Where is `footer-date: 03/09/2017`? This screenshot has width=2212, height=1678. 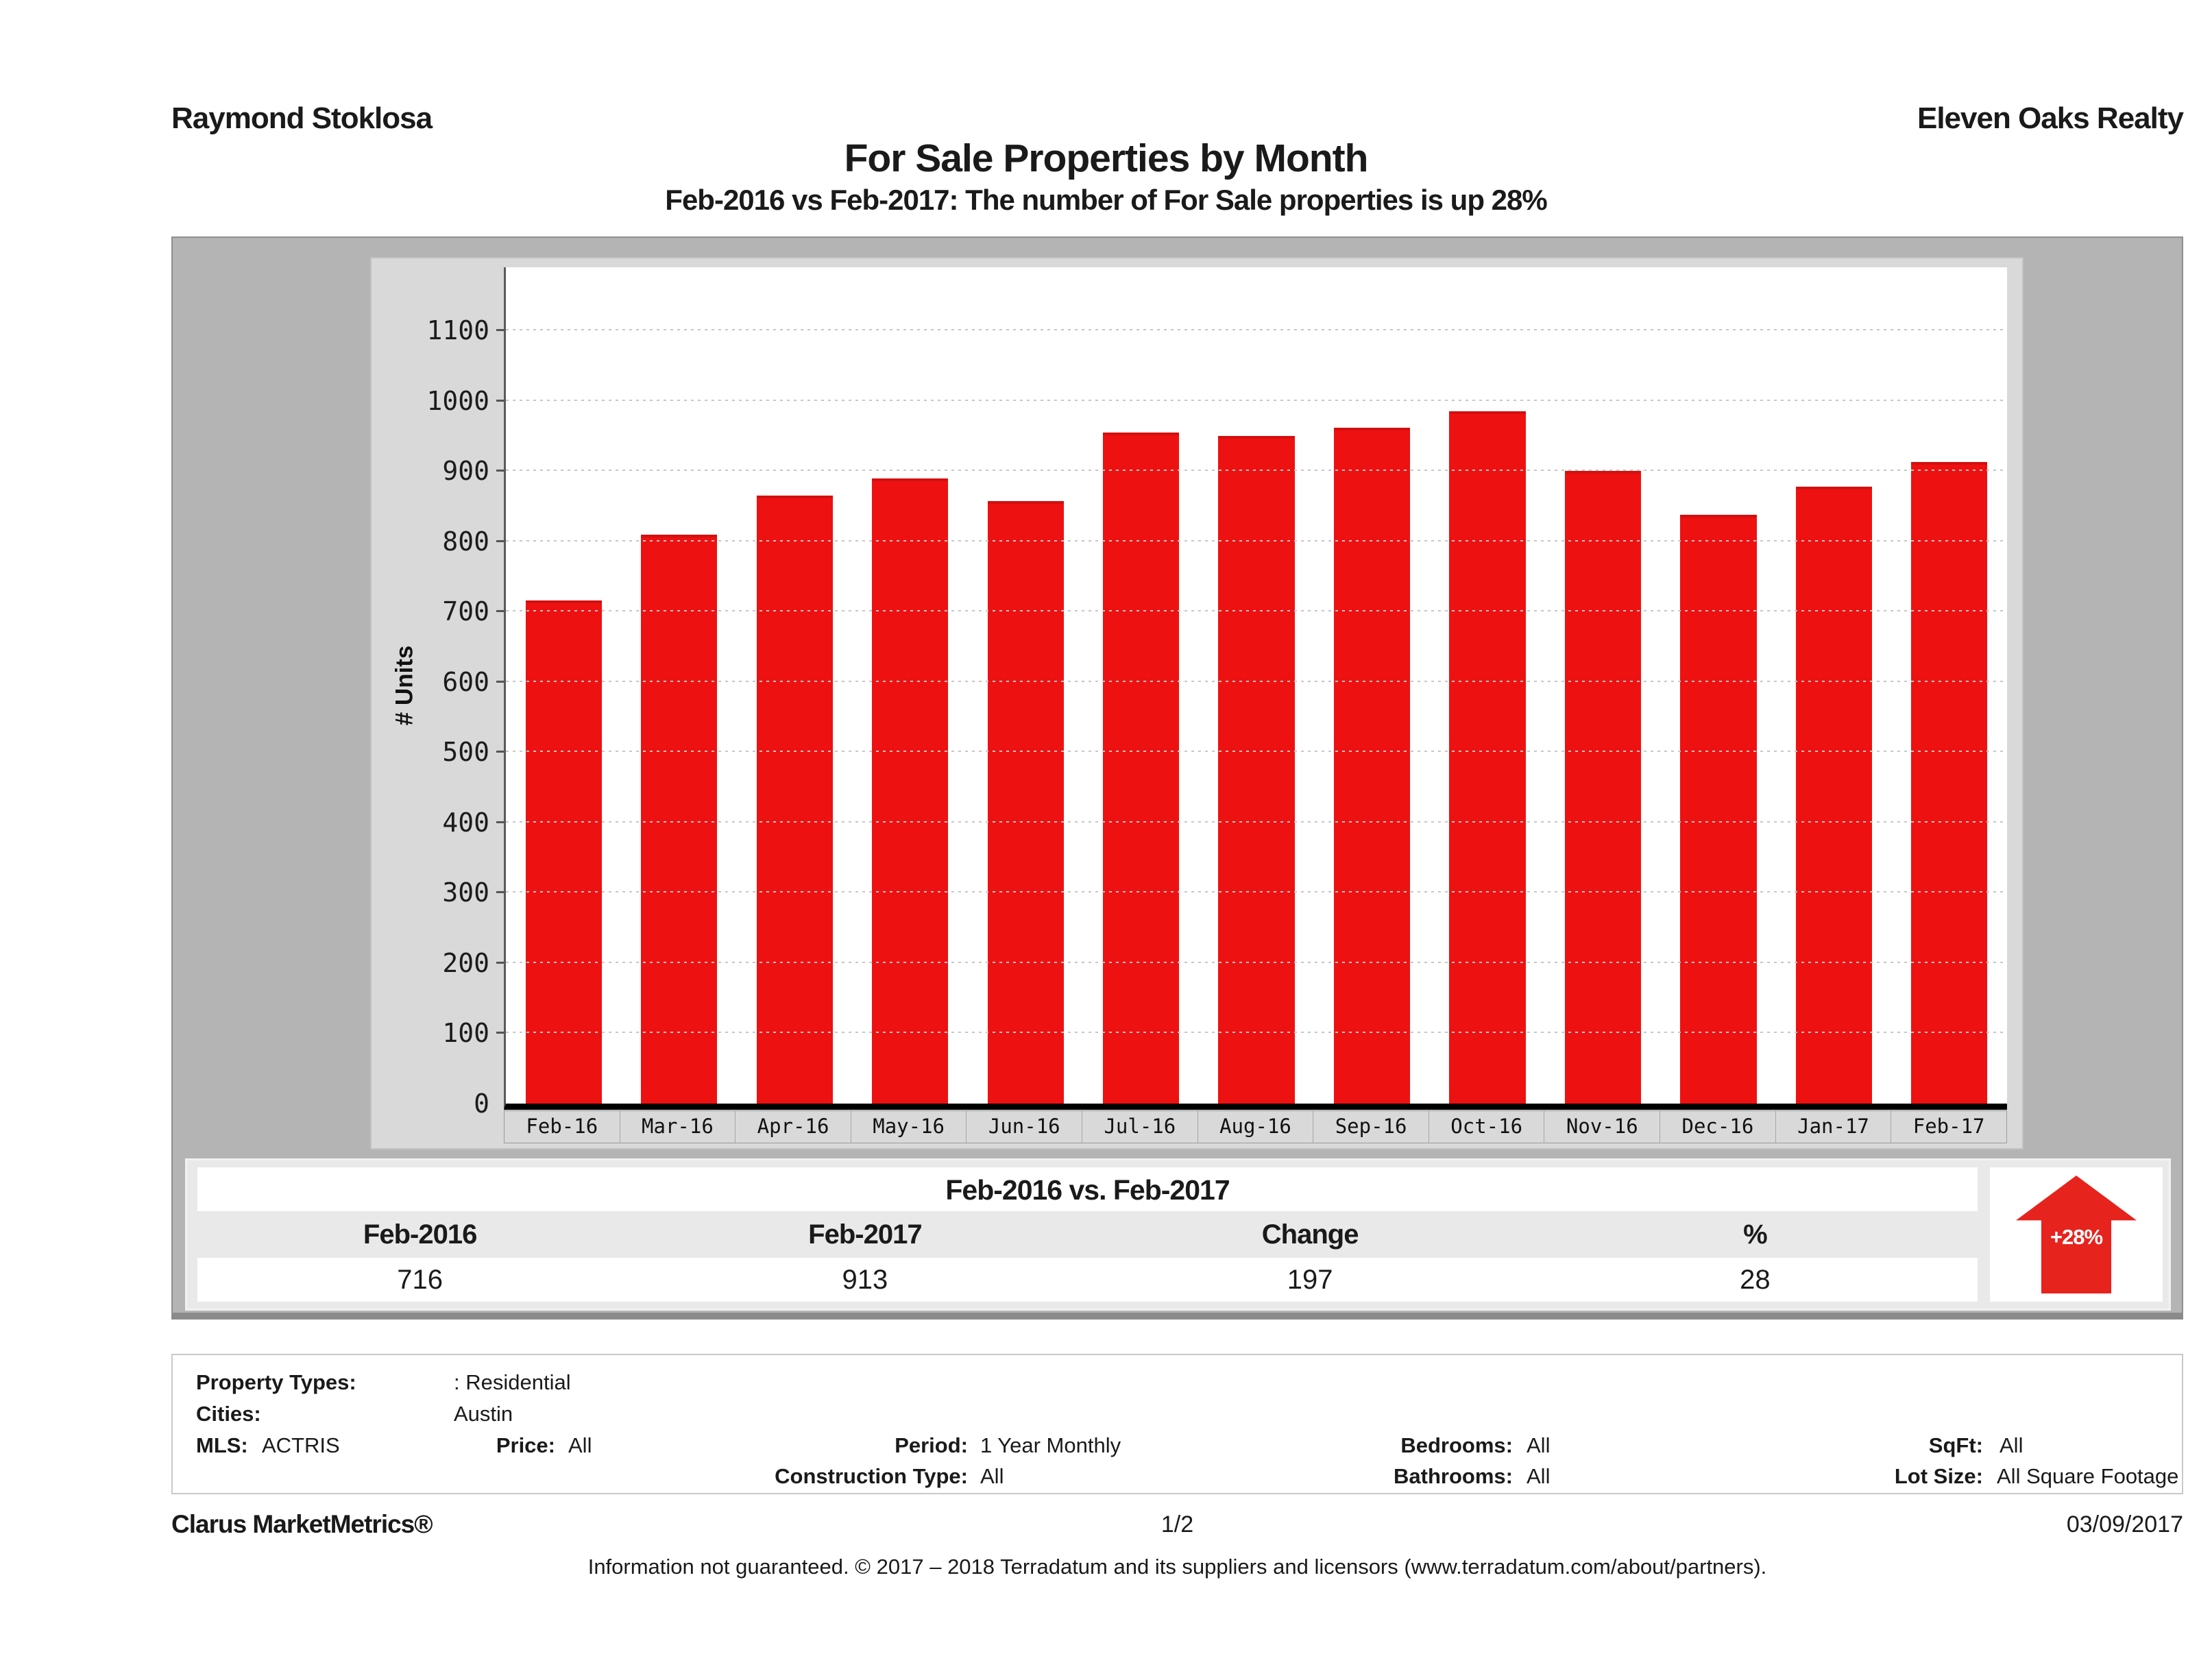
footer-date: 03/09/2017 is located at coordinates (2124, 1524).